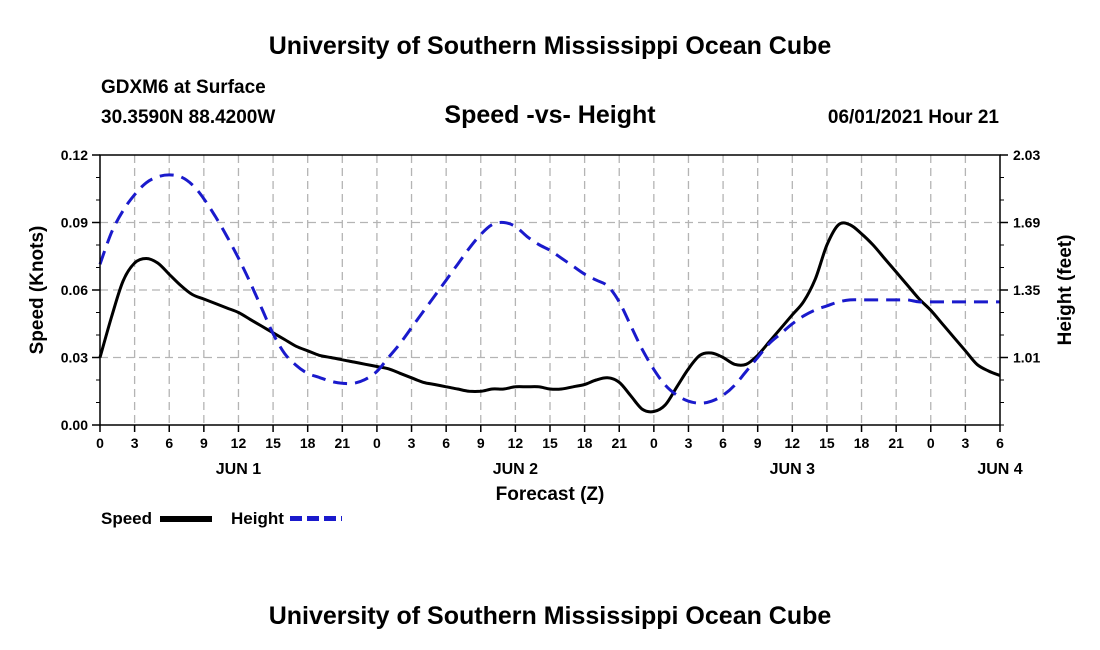 This screenshot has height=650, width=1100. What do you see at coordinates (792, 469) in the screenshot?
I see `x-day-label: JUN 3` at bounding box center [792, 469].